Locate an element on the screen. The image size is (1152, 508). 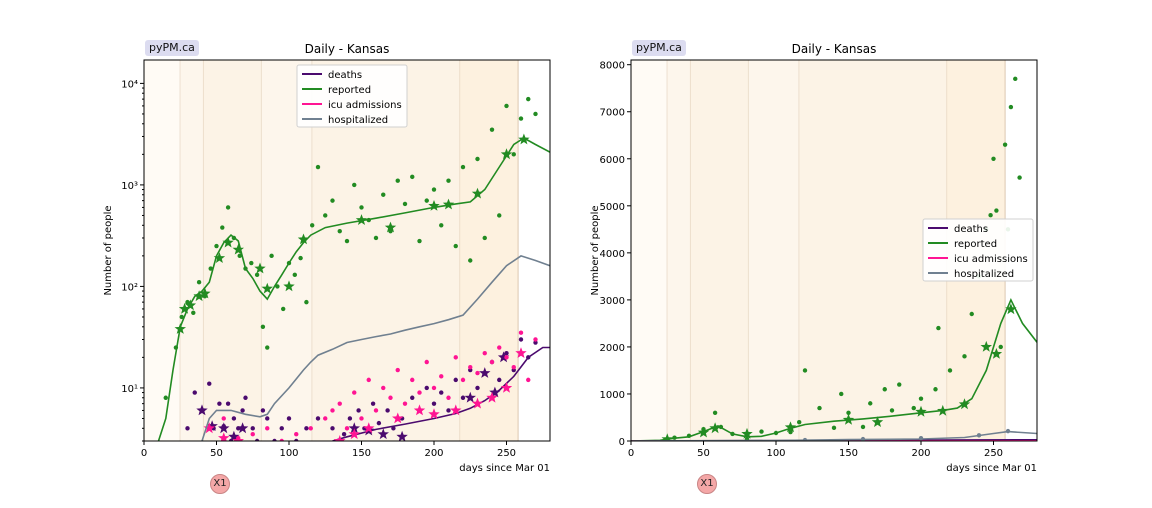
legend-entry: reported is located at coordinates (349, 90).